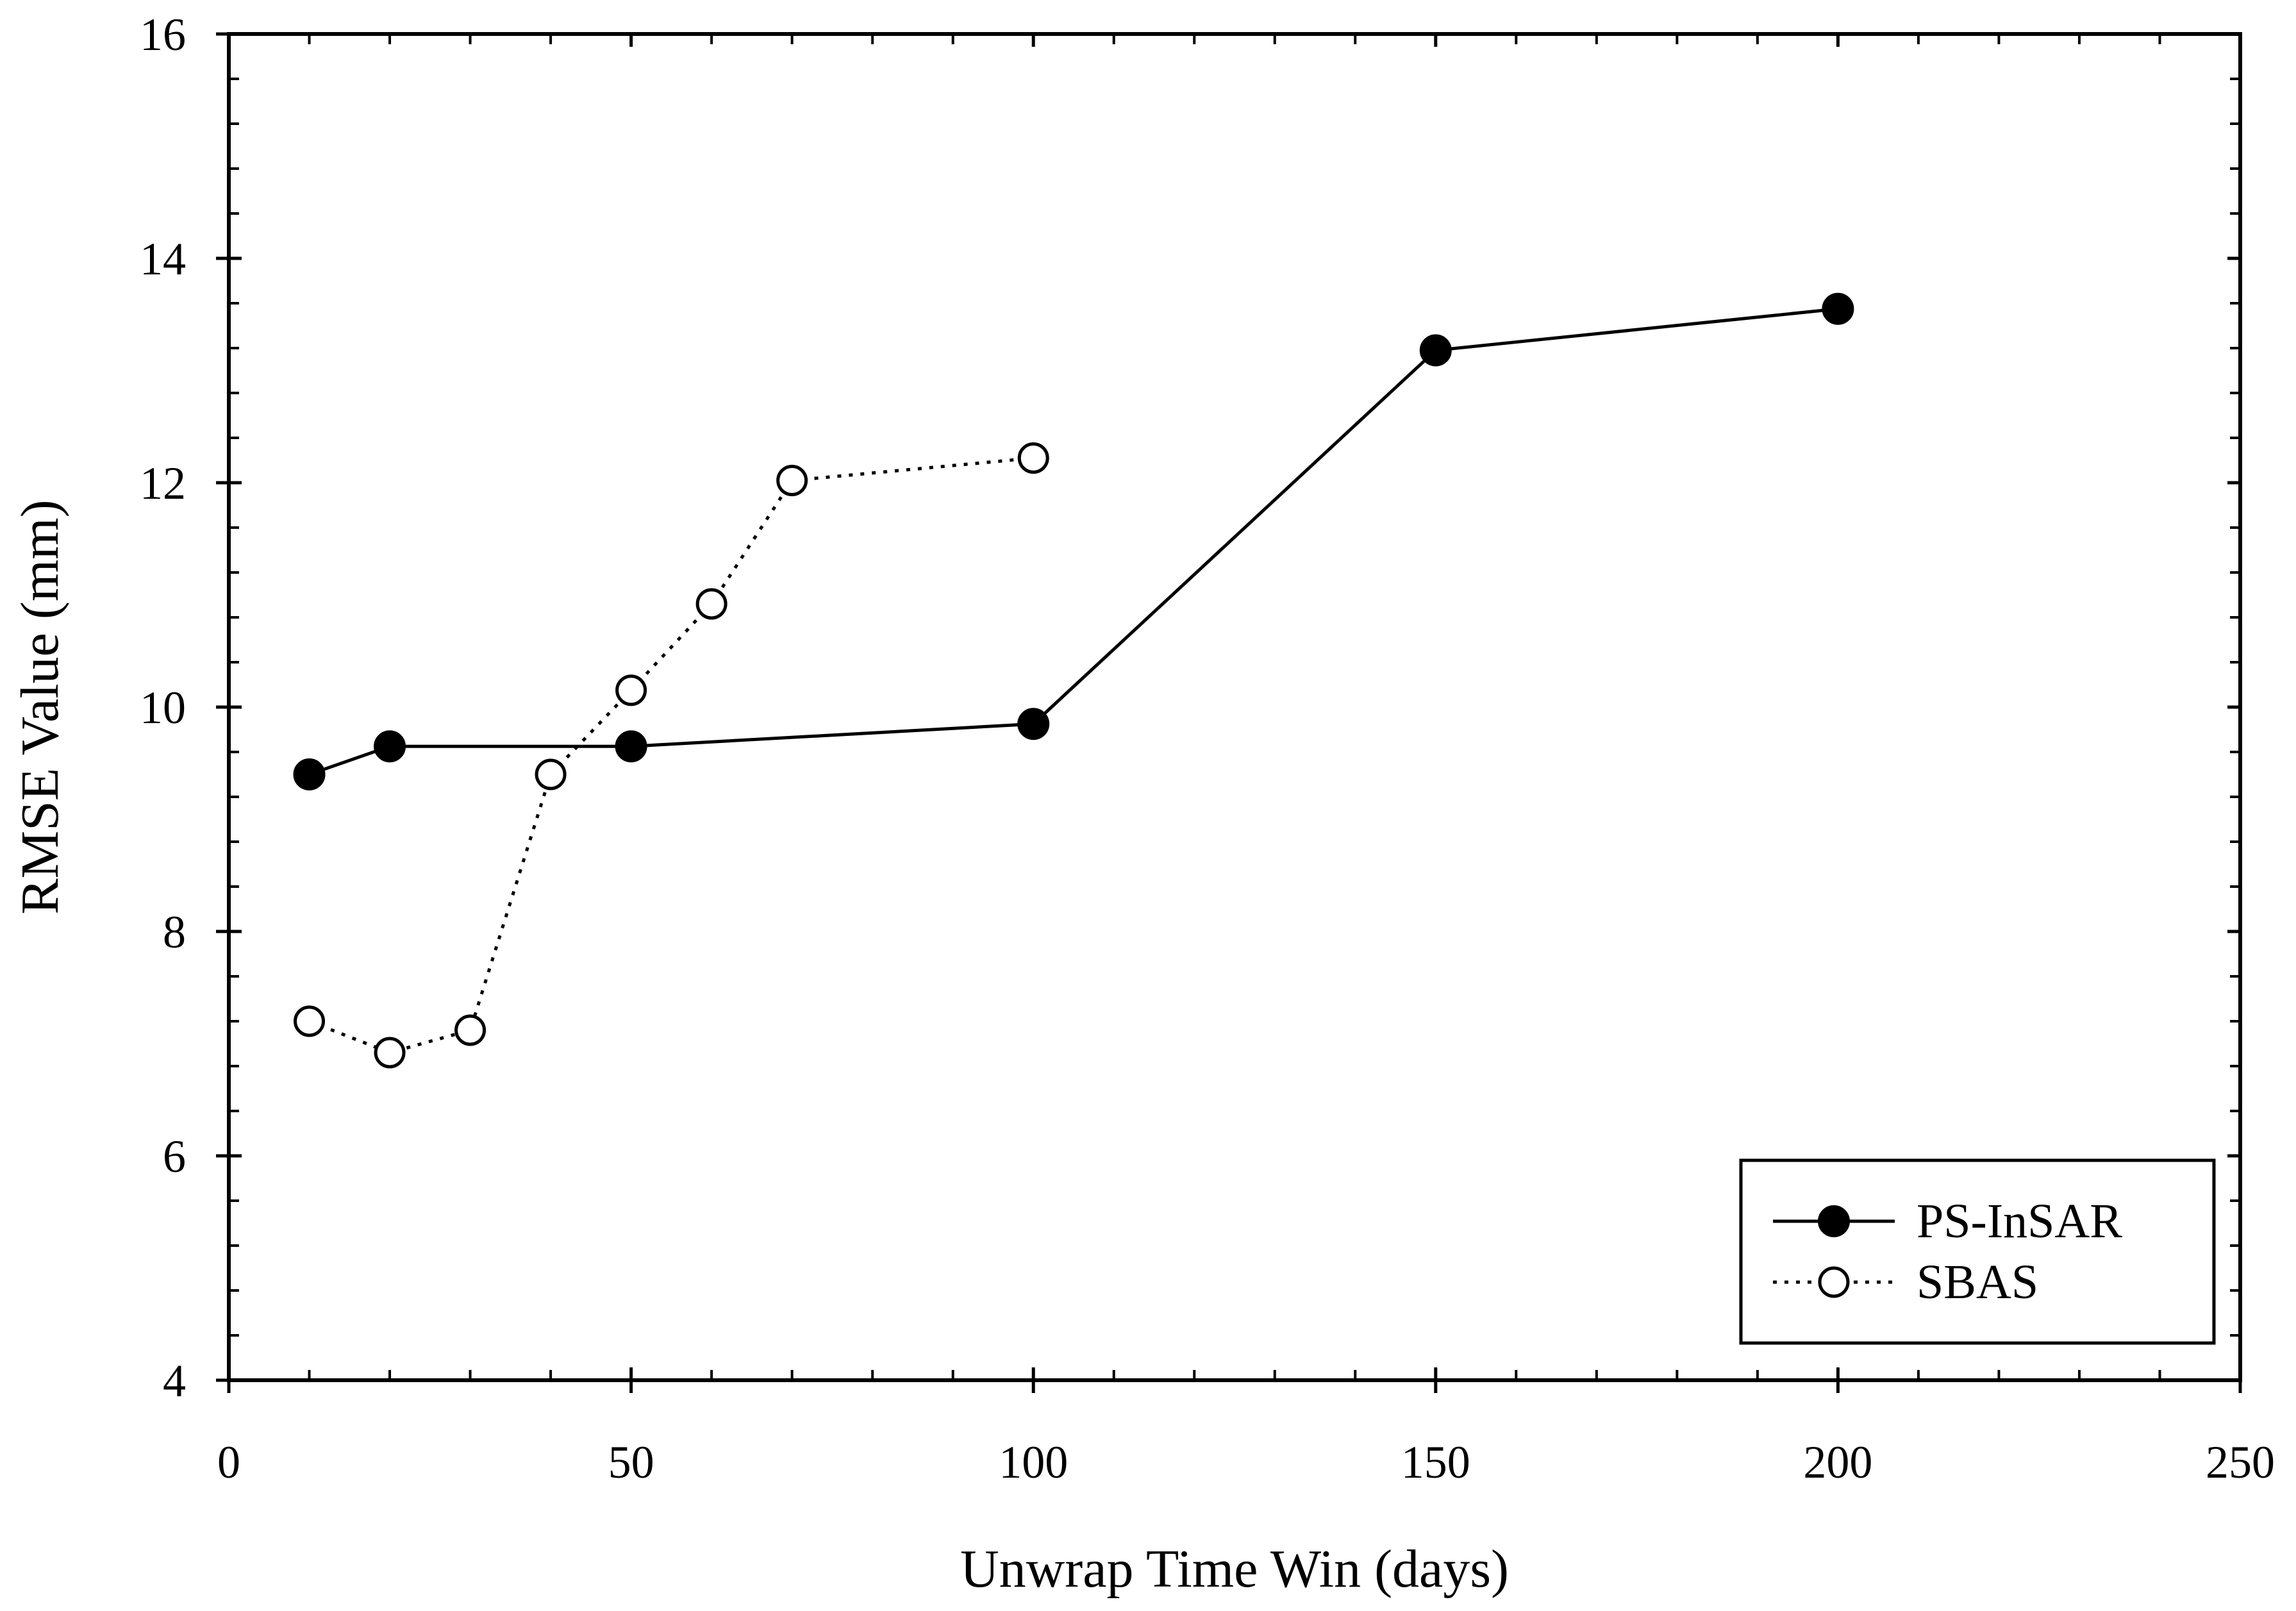 The image size is (2296, 1611). I want to click on series-line-sbas, so click(671, 756).